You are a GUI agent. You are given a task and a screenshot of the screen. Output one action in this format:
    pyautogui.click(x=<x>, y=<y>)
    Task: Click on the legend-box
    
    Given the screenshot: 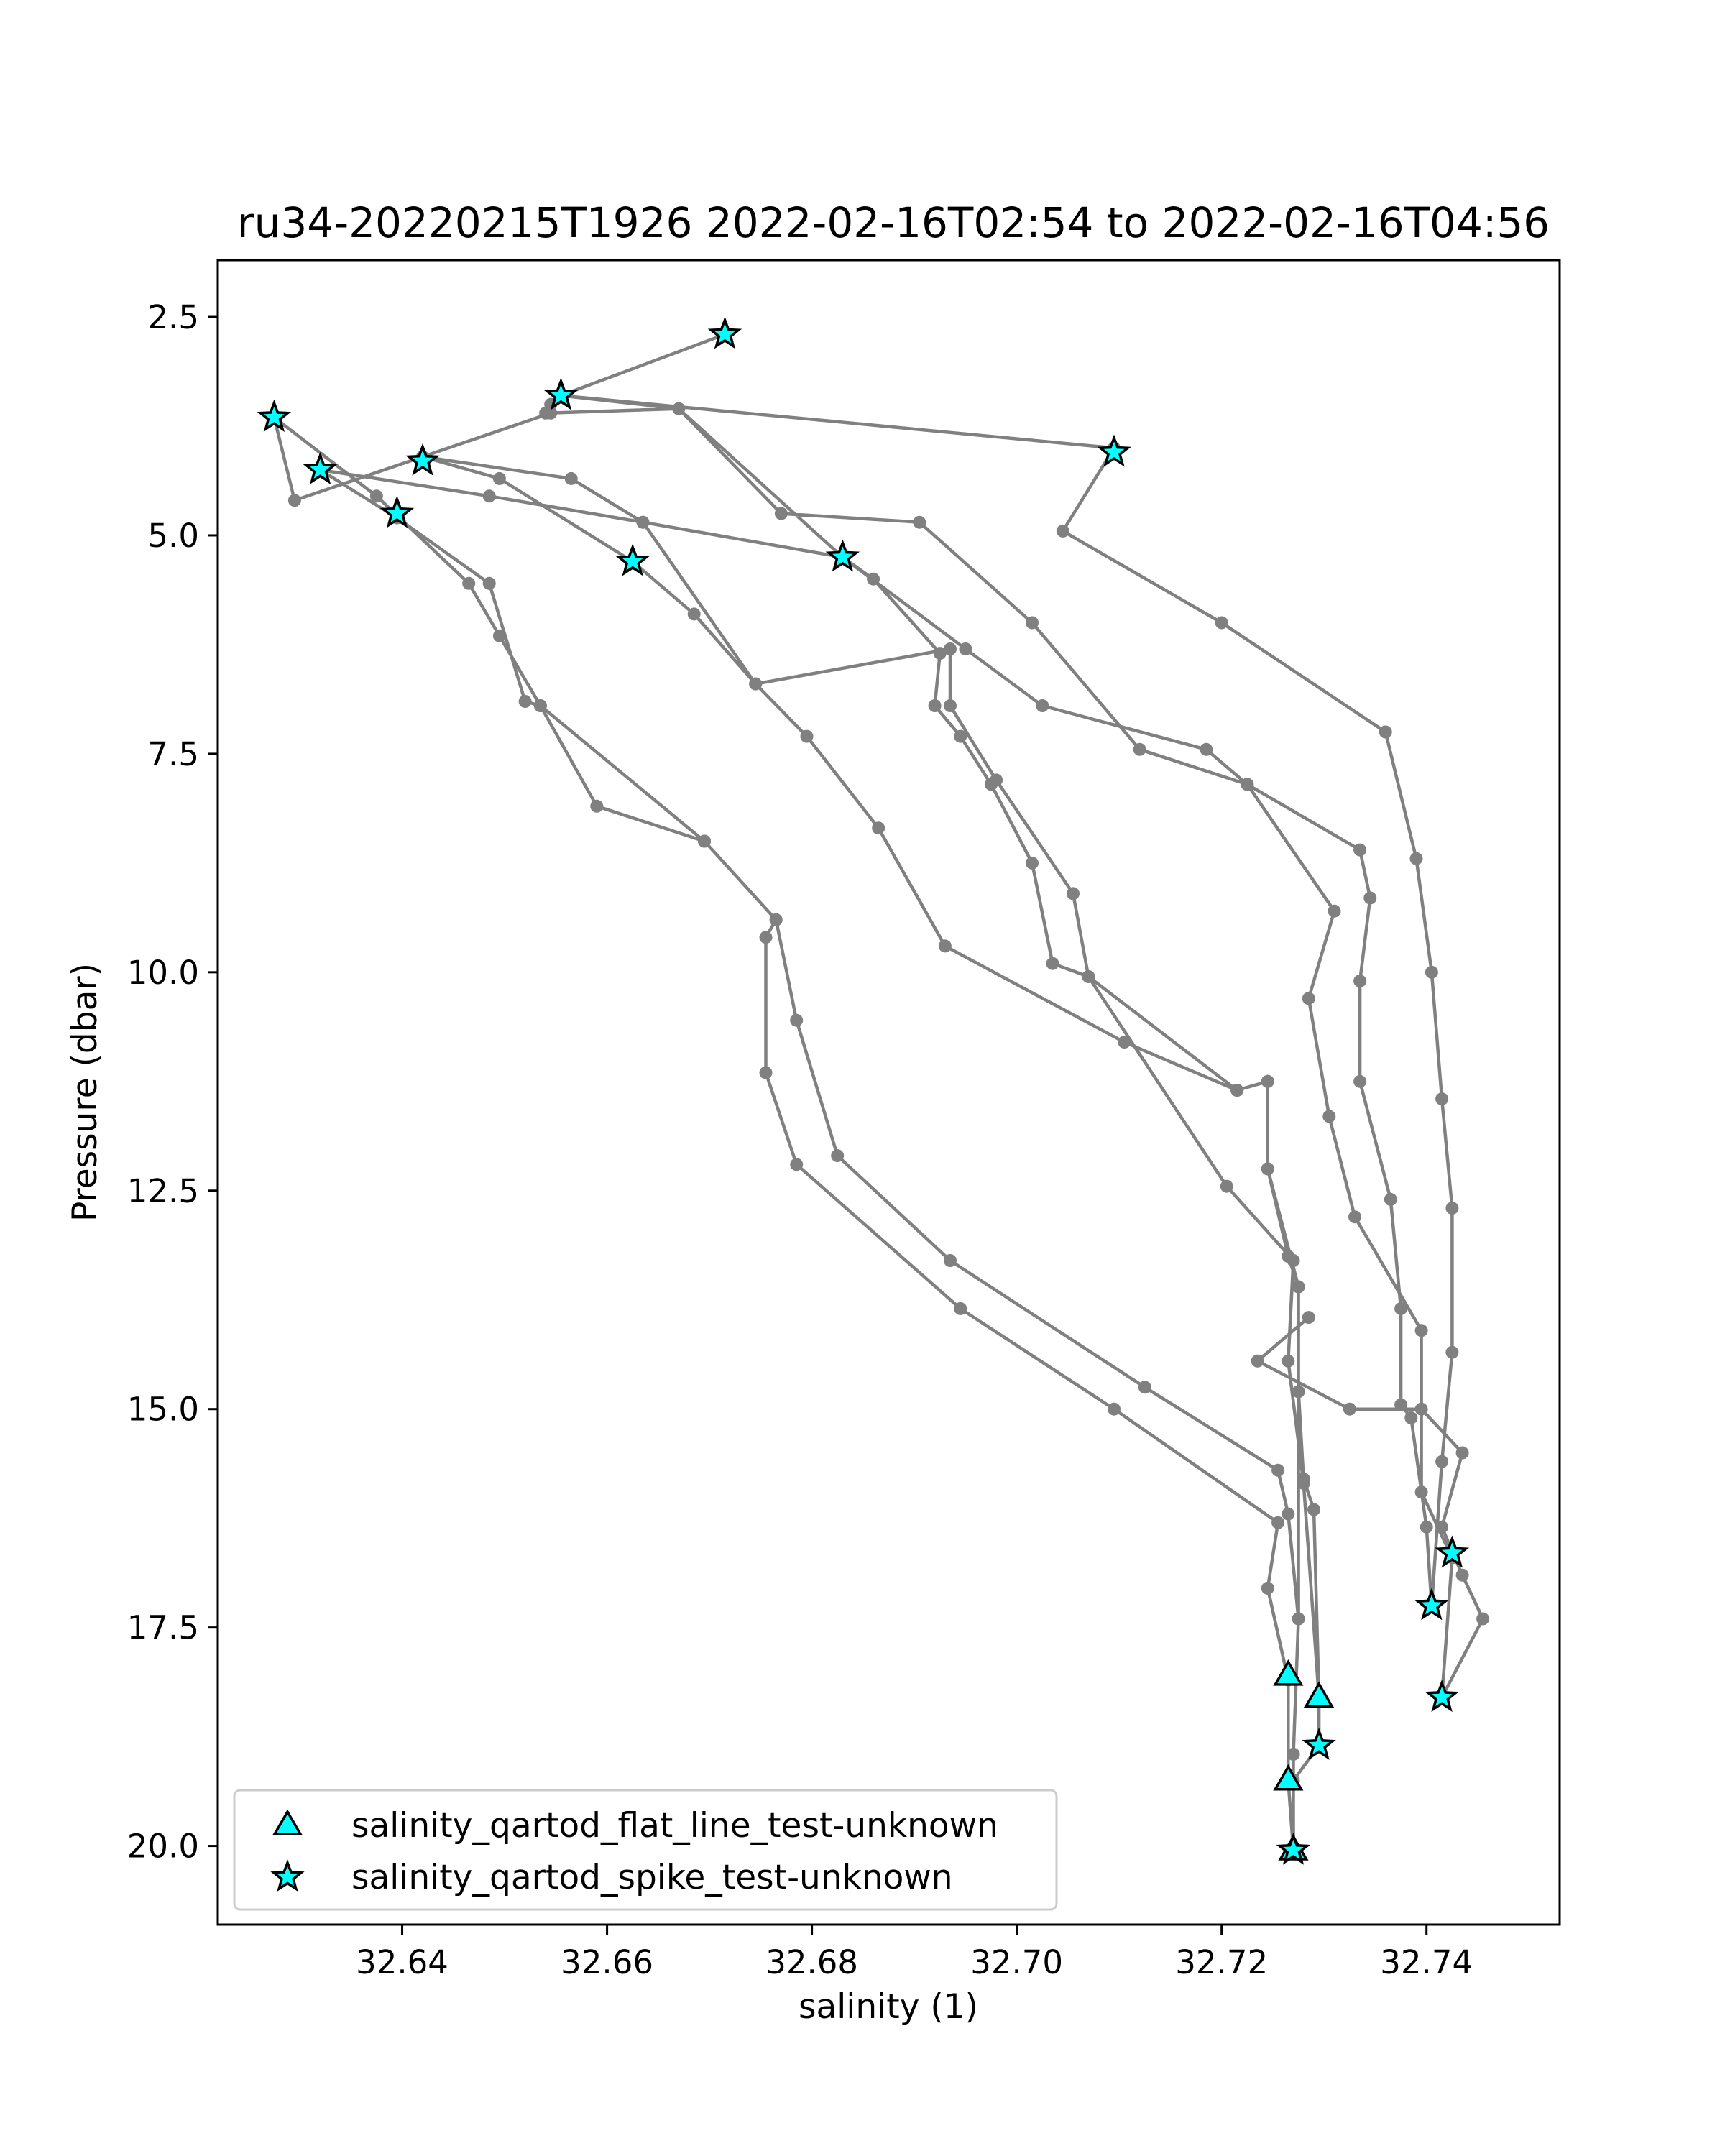 What is the action you would take?
    pyautogui.click(x=645, y=1850)
    